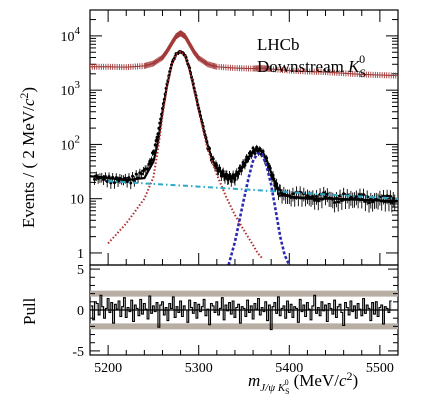 The image size is (427, 416). Describe the element at coordinates (27, 157) in the screenshot. I see `main-y-axis-title: Events / ( 2 MeV/c2)` at that location.